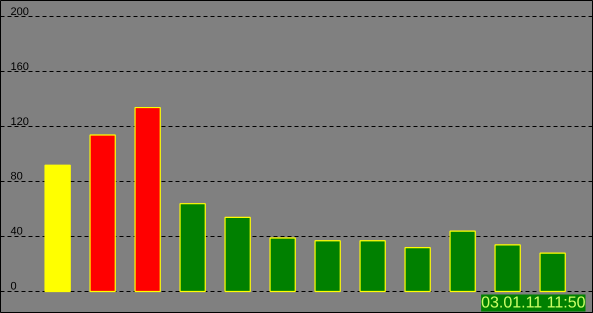 The width and height of the screenshot is (593, 313). I want to click on y-tick-label: 120, so click(19, 122).